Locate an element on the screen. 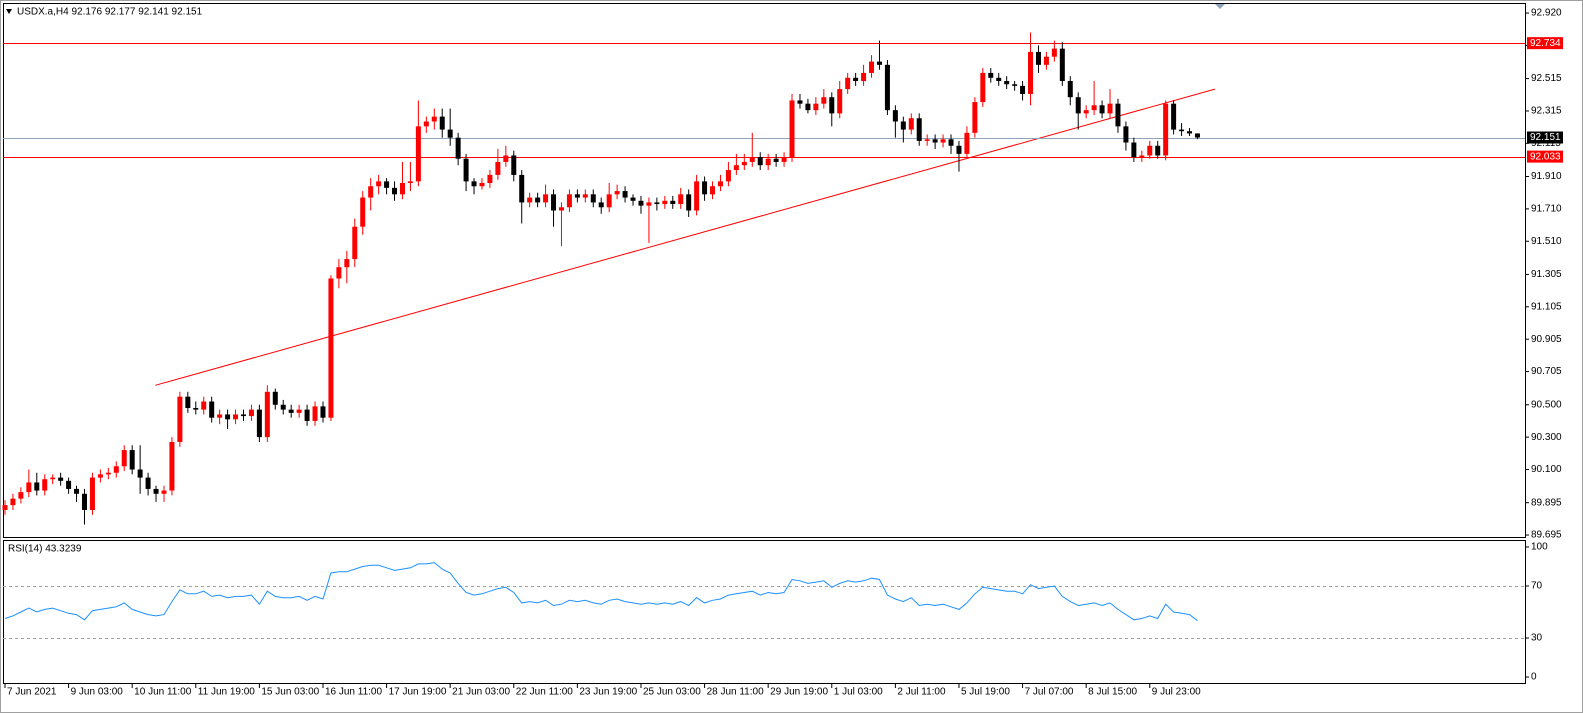 This screenshot has height=713, width=1583. x-tick-label: 25 Jun 03:00 is located at coordinates (672, 692).